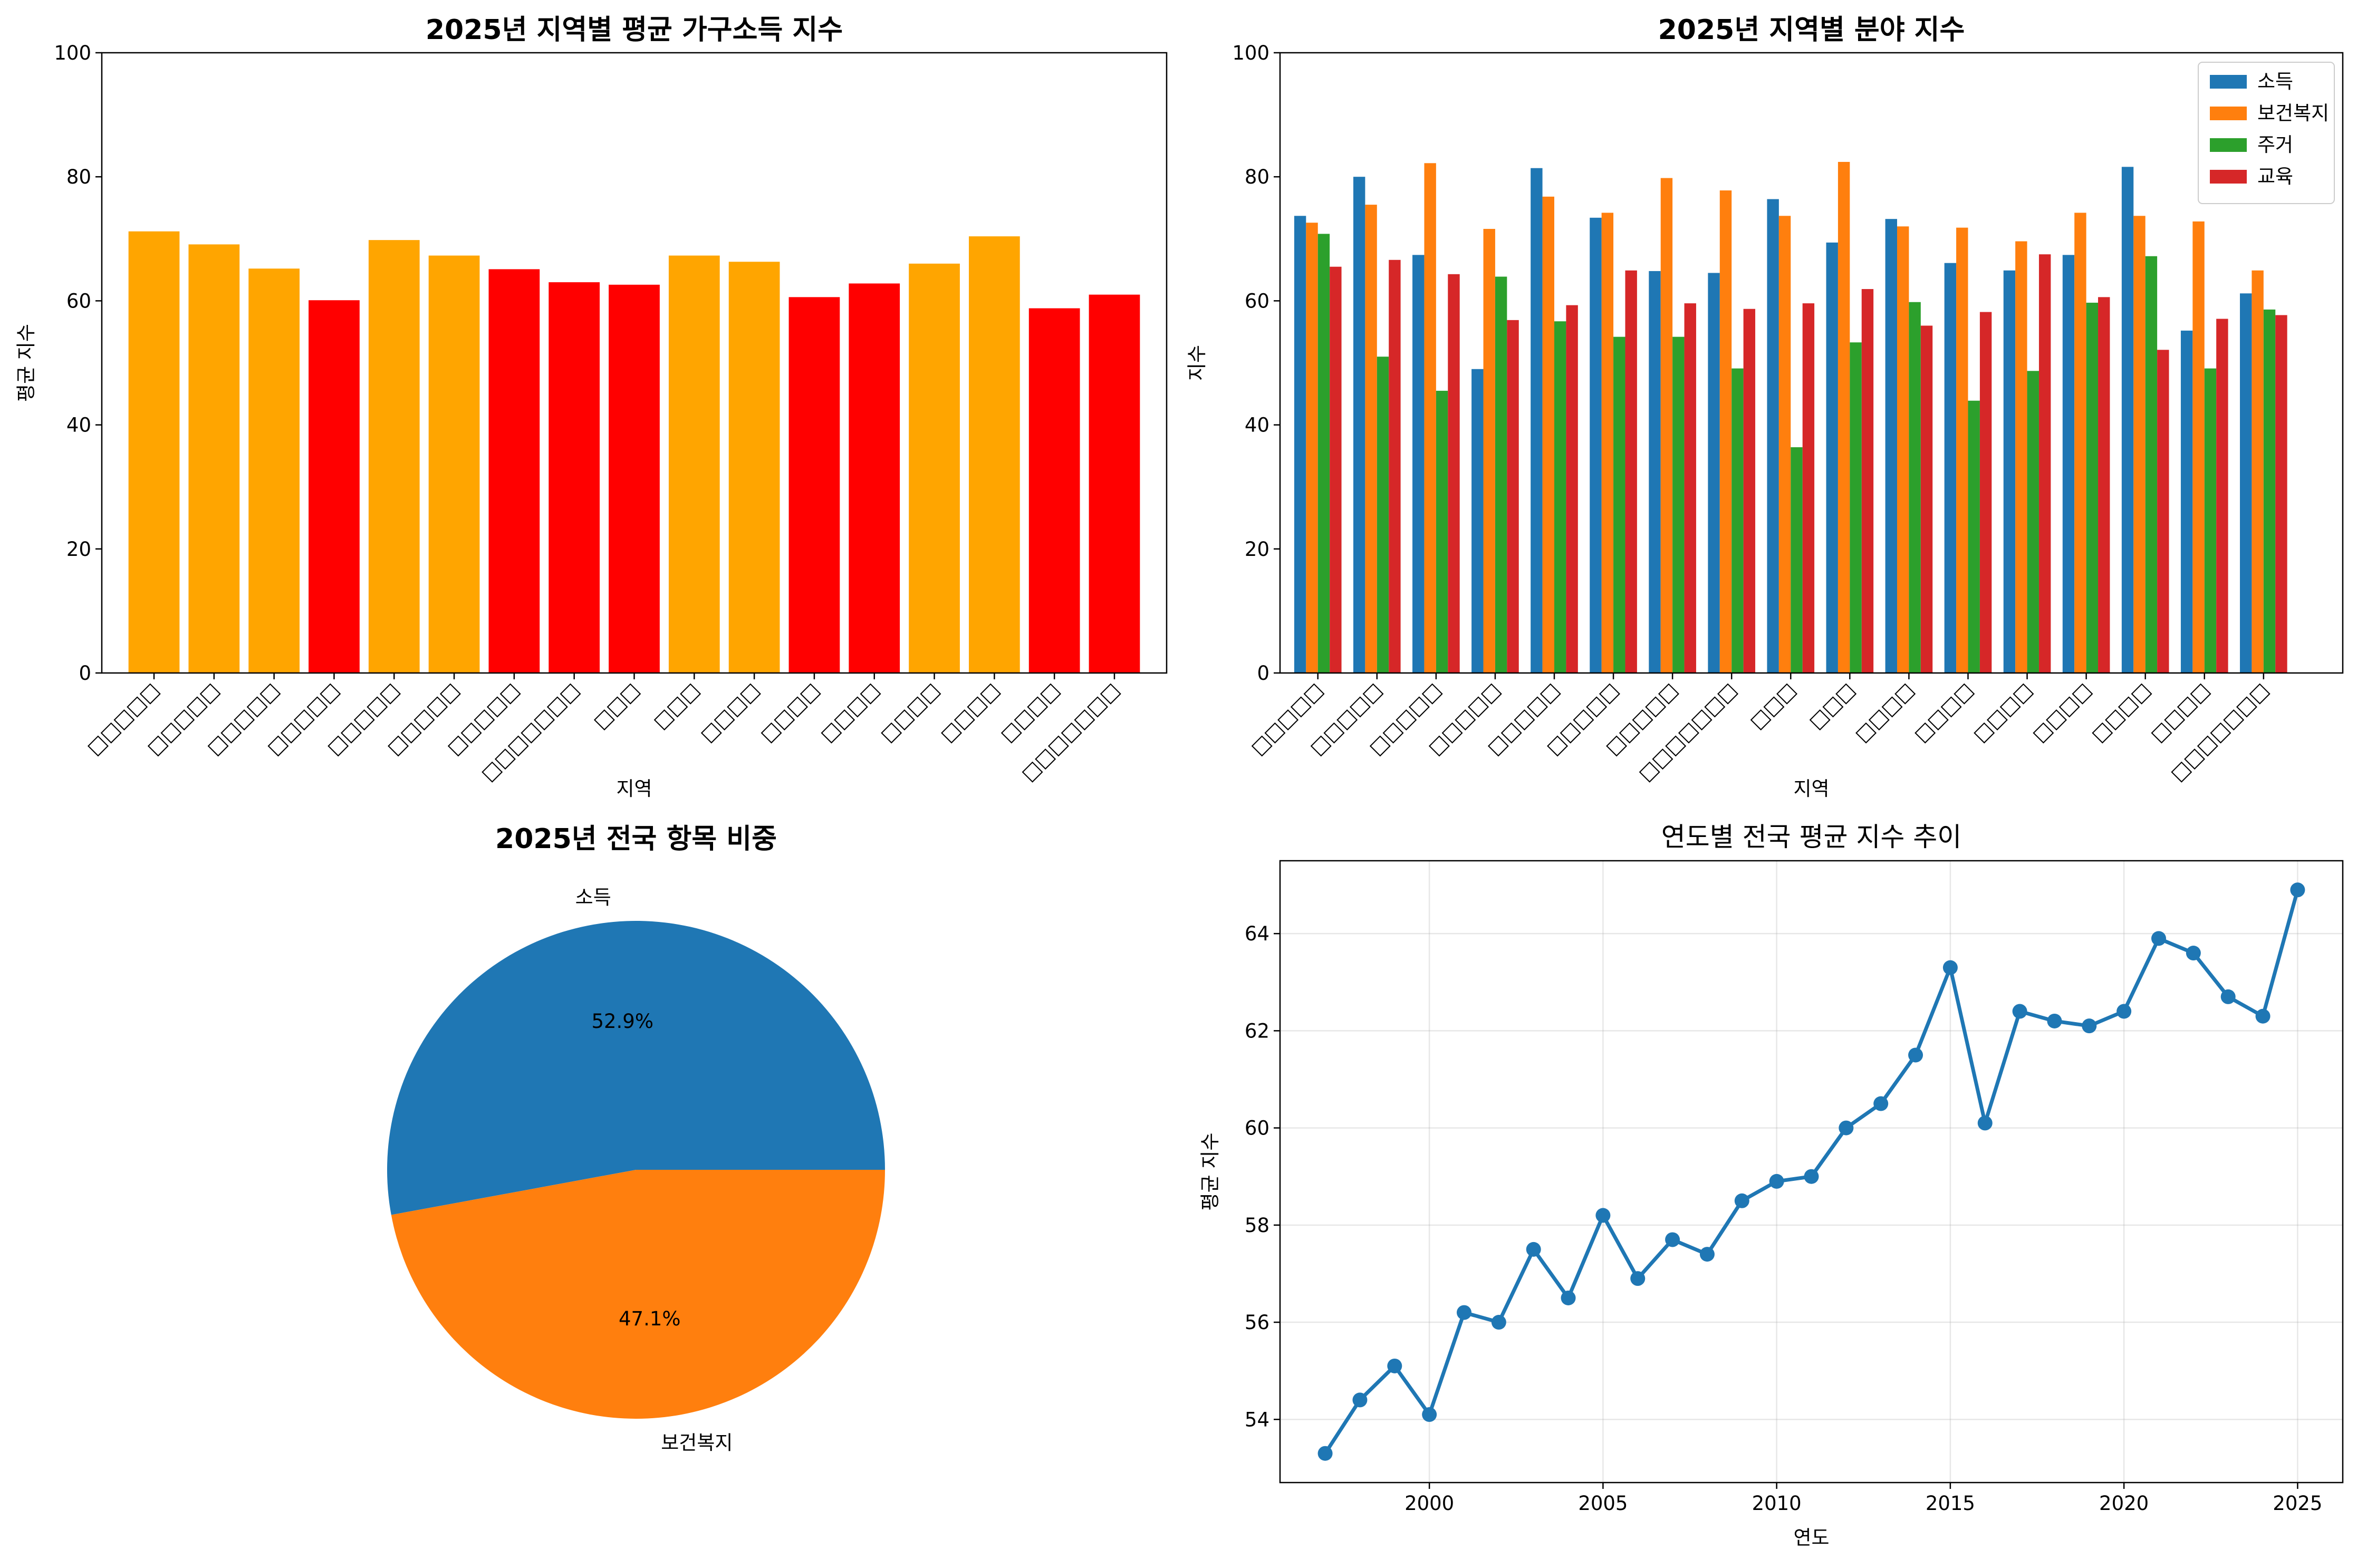  I want to click on legend-label: 보건복지, so click(2293, 113).